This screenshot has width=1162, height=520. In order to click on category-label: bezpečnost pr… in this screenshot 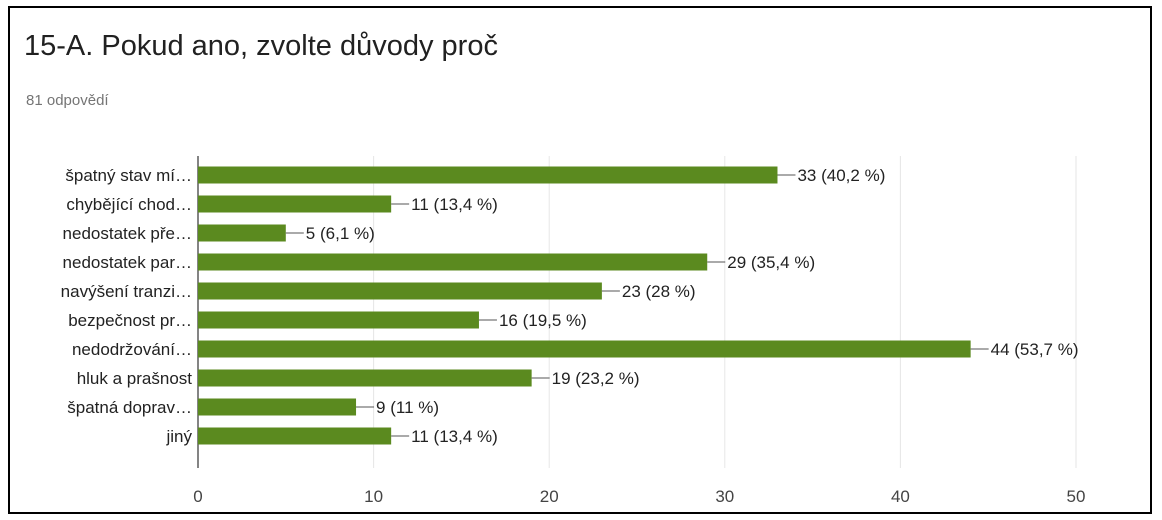, I will do `click(130, 320)`.